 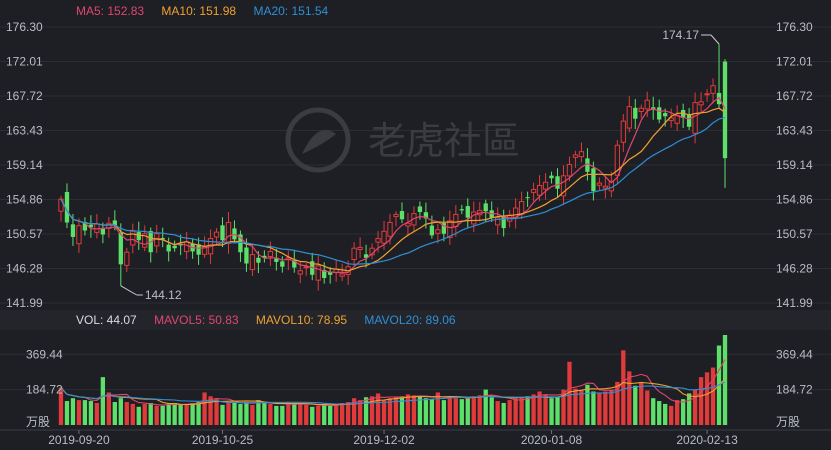 What do you see at coordinates (707, 440) in the screenshot?
I see `x-tick-label: 2020-02-13` at bounding box center [707, 440].